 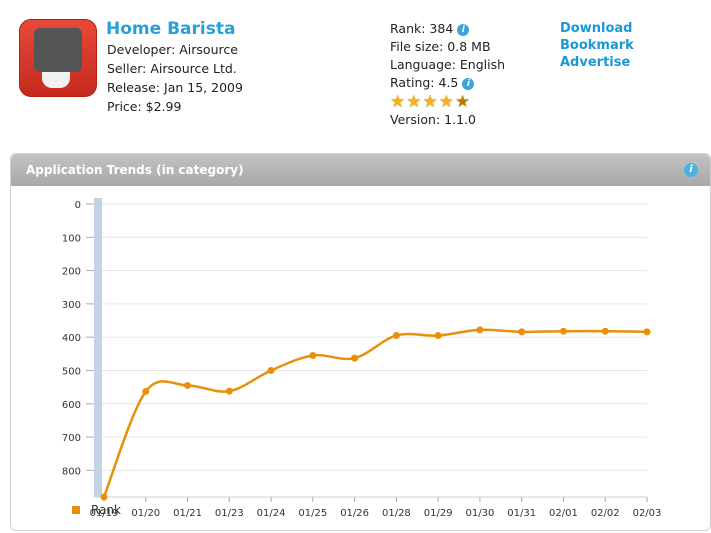 I want to click on app-icon, so click(x=58, y=58).